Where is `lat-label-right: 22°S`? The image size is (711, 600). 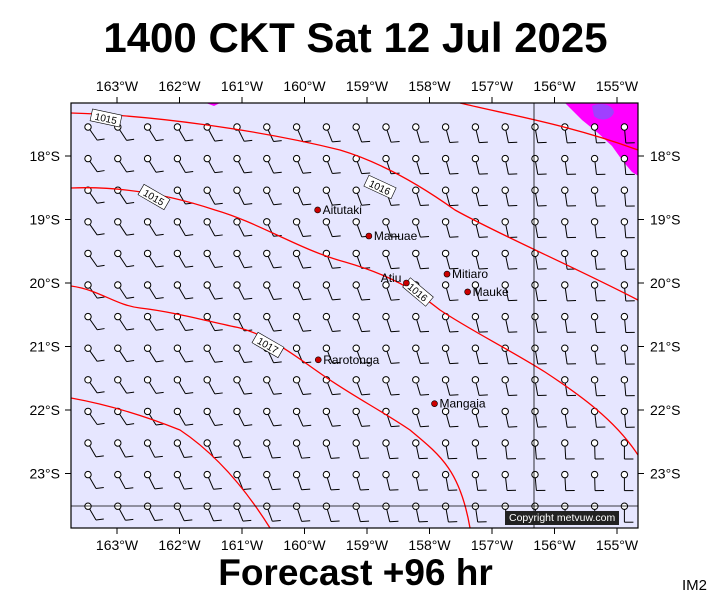 lat-label-right: 22°S is located at coordinates (665, 410).